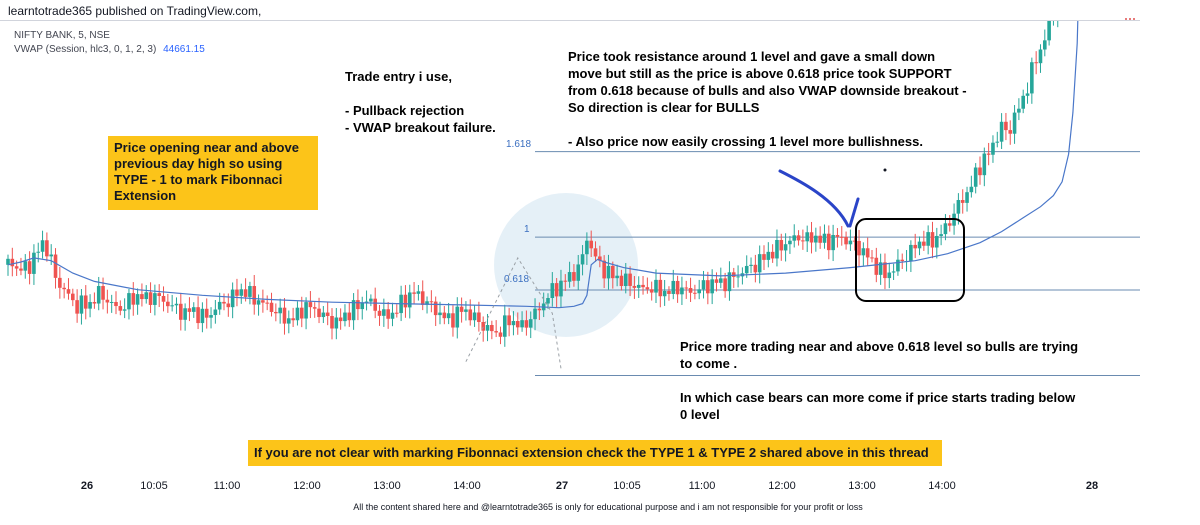 This screenshot has width=1200, height=525. What do you see at coordinates (1130, 19) in the screenshot?
I see `chart-settings-icon` at bounding box center [1130, 19].